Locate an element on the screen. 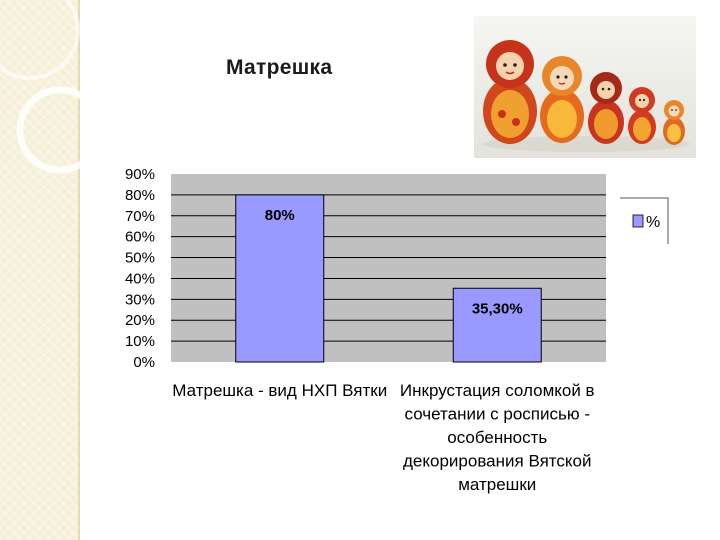  y-tick-label: 50% is located at coordinates (140, 258).